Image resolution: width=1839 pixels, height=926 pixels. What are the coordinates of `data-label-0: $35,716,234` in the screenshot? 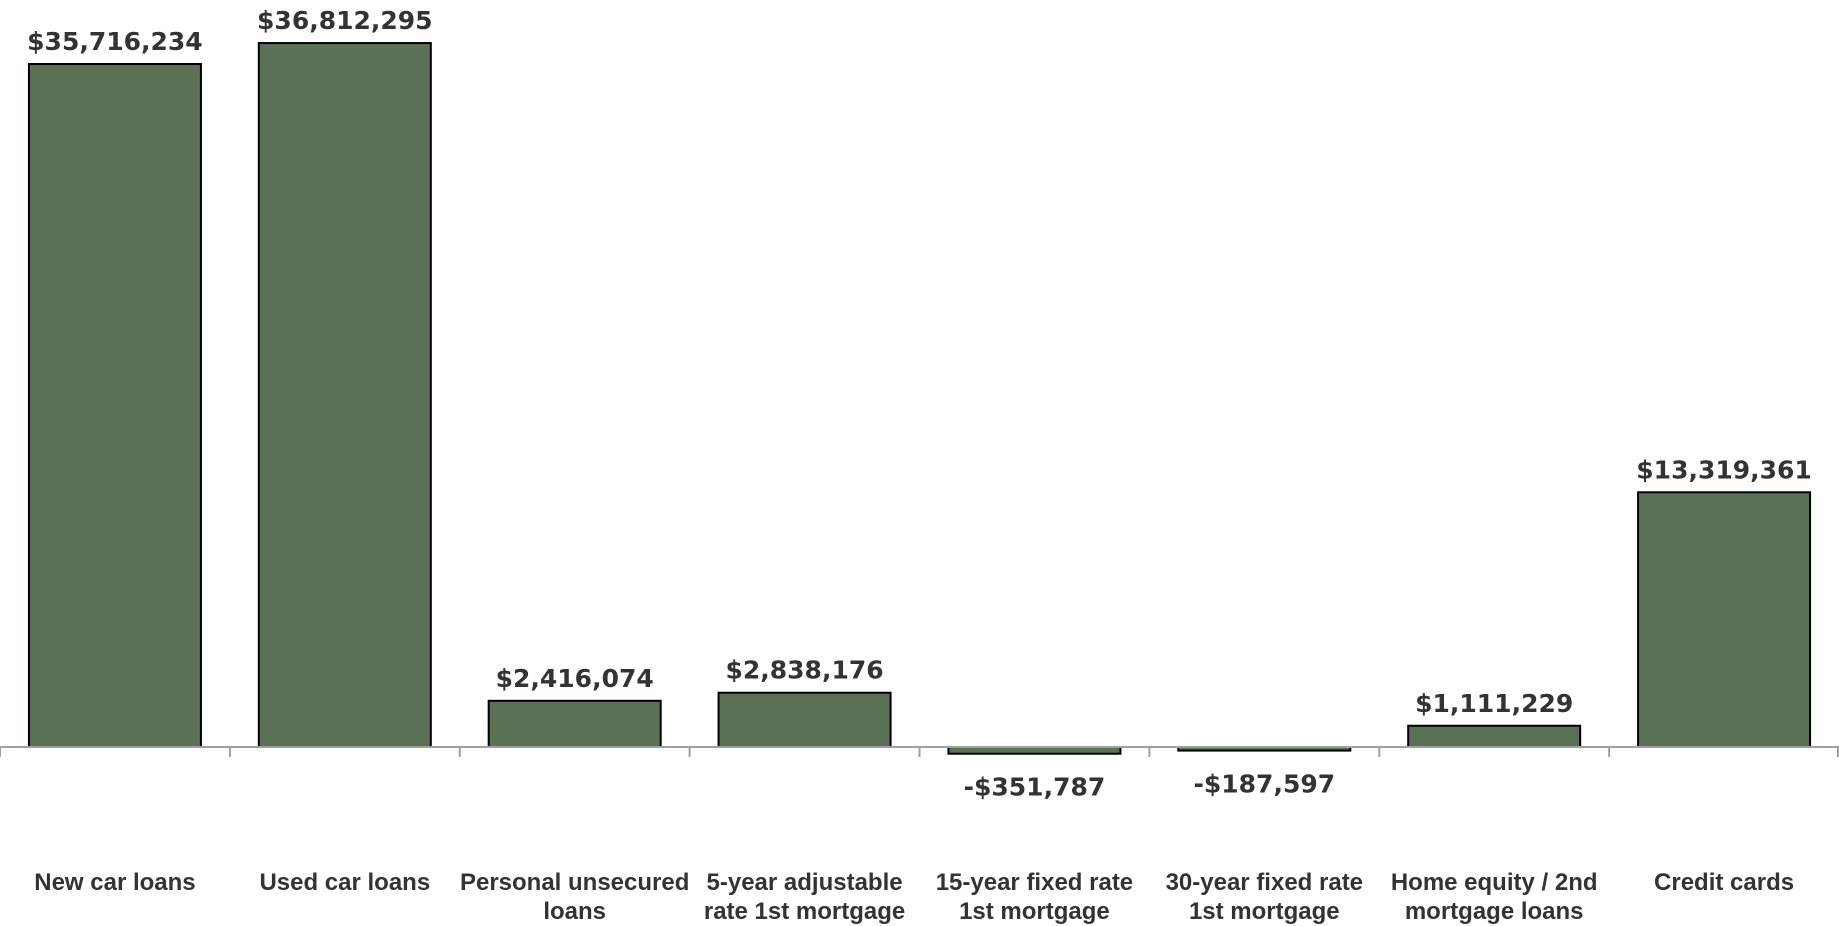 It's located at (115, 41).